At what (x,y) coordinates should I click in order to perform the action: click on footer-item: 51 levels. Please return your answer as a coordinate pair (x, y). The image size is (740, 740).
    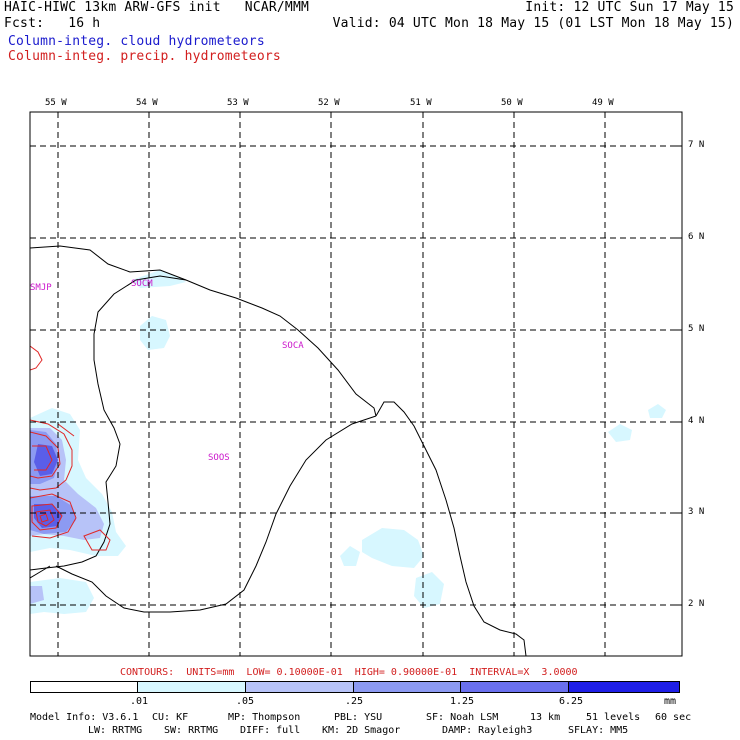
    Looking at the image, I should click on (613, 717).